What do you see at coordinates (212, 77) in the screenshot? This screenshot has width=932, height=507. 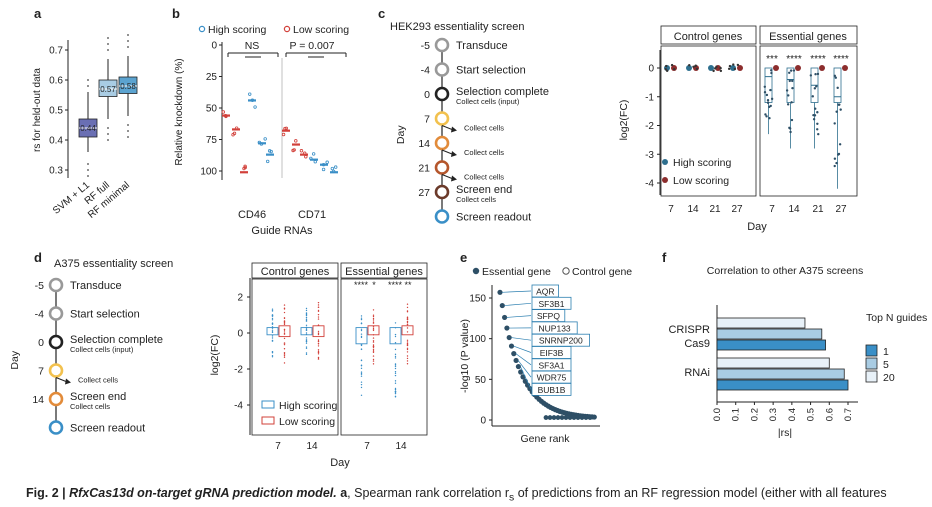 I see `panel-b-y-tick-label: 25` at bounding box center [212, 77].